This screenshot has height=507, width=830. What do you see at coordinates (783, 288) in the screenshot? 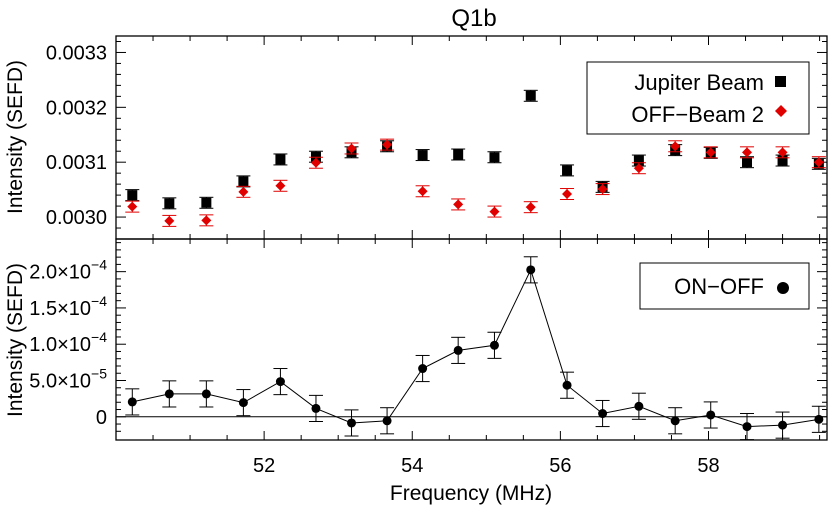
I see `legend-circle-marker` at bounding box center [783, 288].